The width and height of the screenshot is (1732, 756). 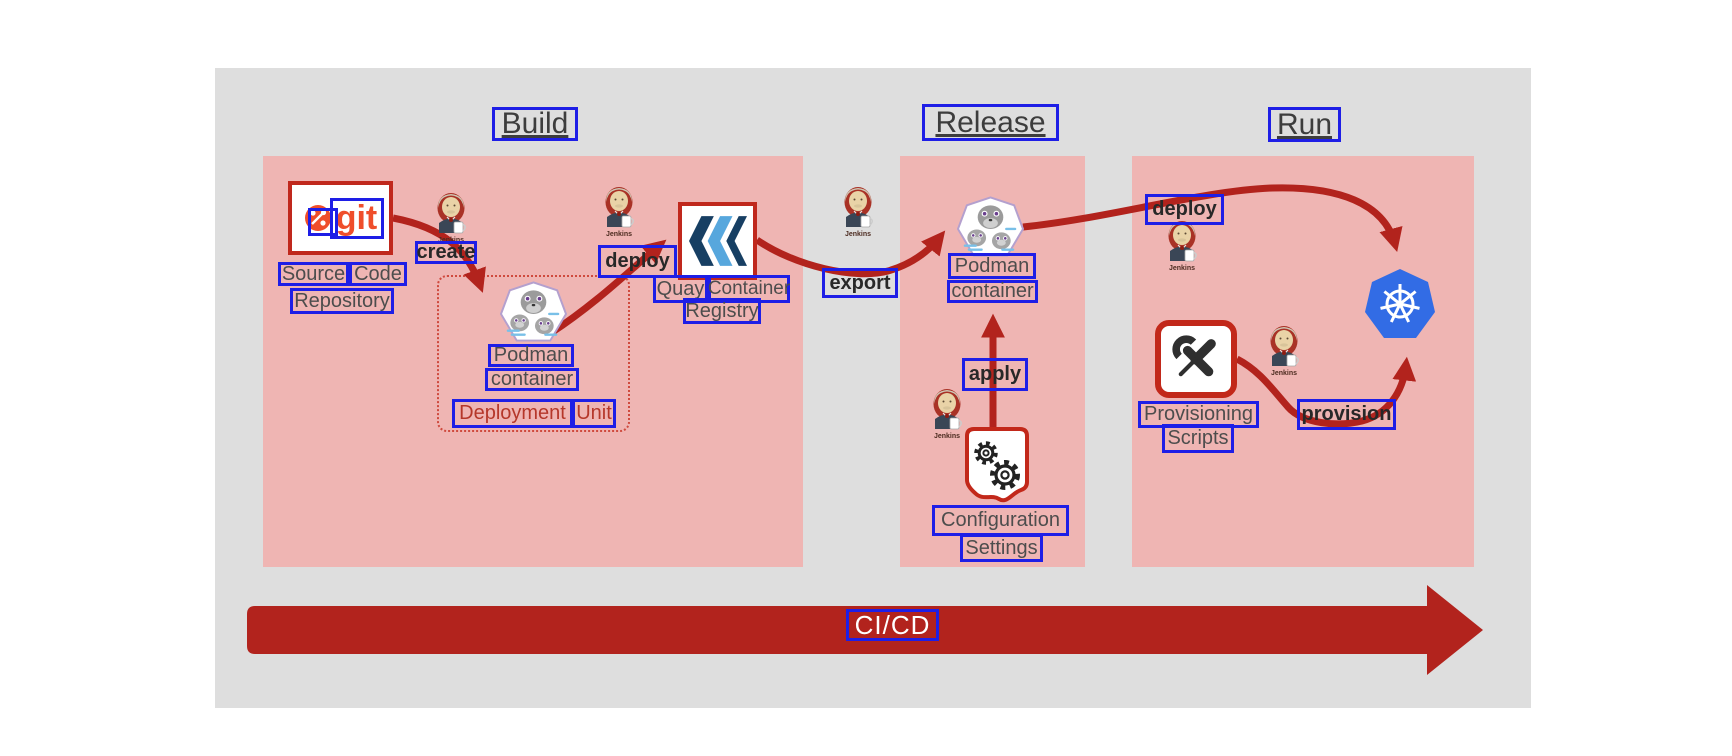 I want to click on label-podman-build: Podman, so click(x=531, y=355).